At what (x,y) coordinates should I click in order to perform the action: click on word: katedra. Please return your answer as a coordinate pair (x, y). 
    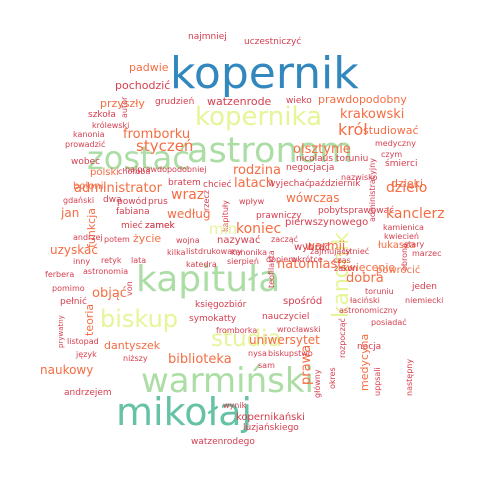
    Looking at the image, I should click on (201, 264).